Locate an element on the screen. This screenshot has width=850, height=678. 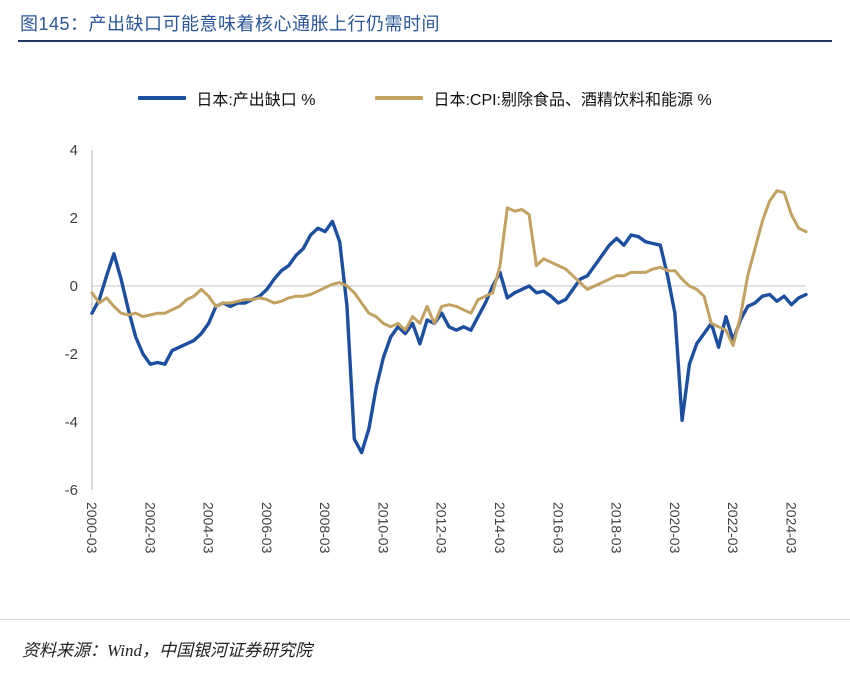
x-tick-label: 2002-03 is located at coordinates (150, 528).